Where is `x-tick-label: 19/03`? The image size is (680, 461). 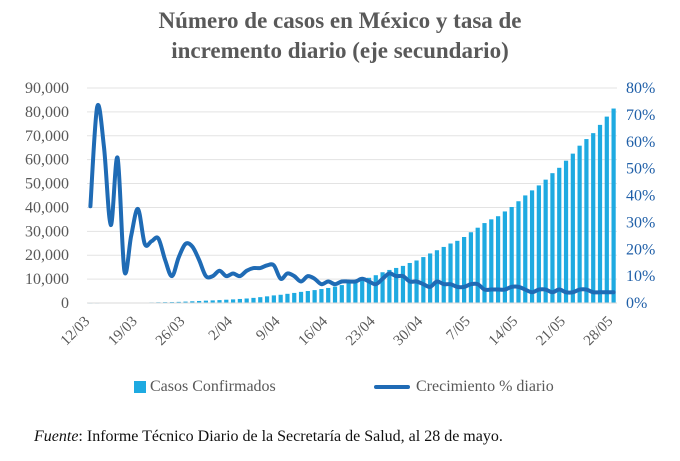 x-tick-label: 19/03 is located at coordinates (122, 331).